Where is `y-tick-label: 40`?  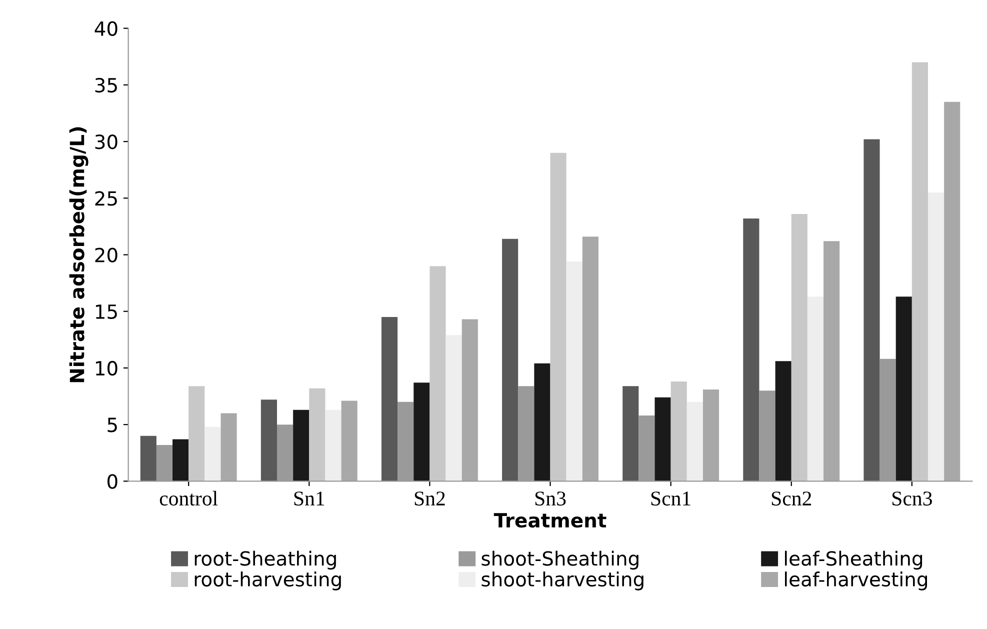 y-tick-label: 40 is located at coordinates (106, 28).